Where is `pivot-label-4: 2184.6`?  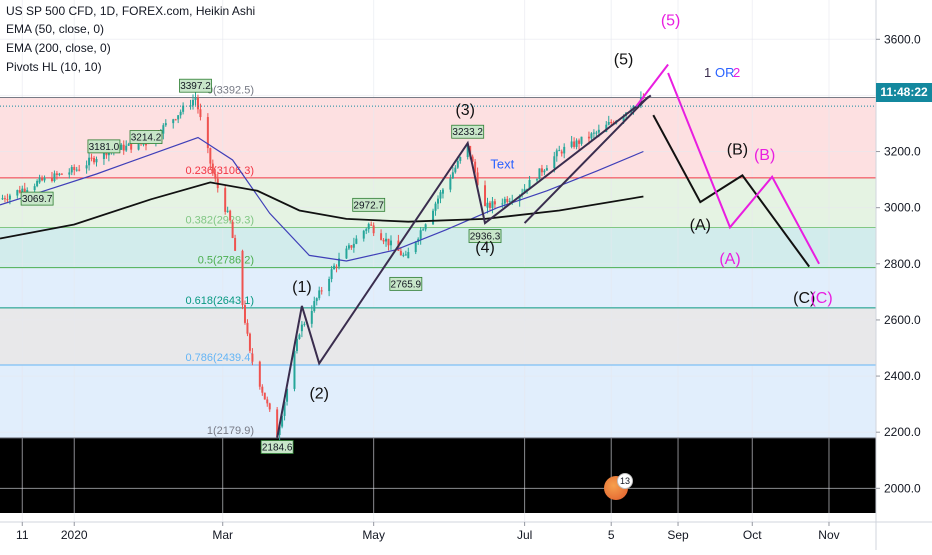
pivot-label-4: 2184.6 is located at coordinates (277, 448).